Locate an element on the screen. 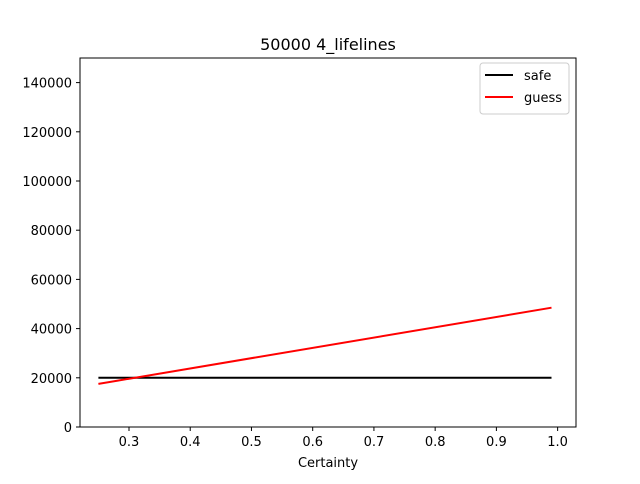  x-tick-label: 0.5 is located at coordinates (251, 442).